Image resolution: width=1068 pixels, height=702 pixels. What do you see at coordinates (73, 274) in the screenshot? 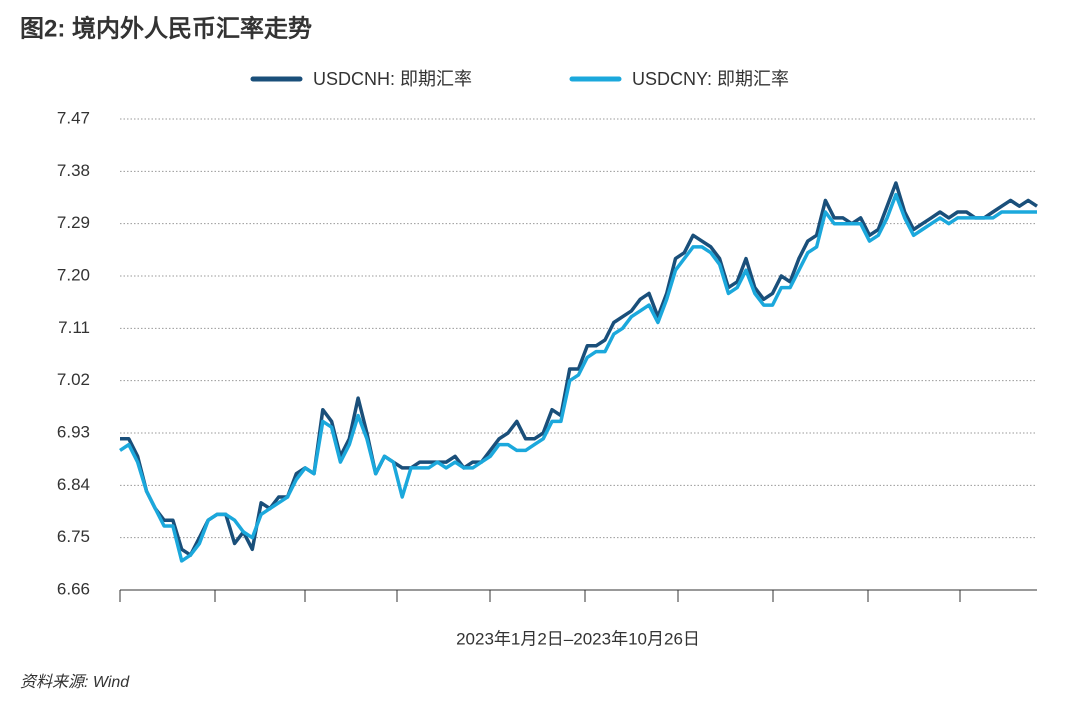
I see `y-tick-label: 7.20` at bounding box center [73, 274].